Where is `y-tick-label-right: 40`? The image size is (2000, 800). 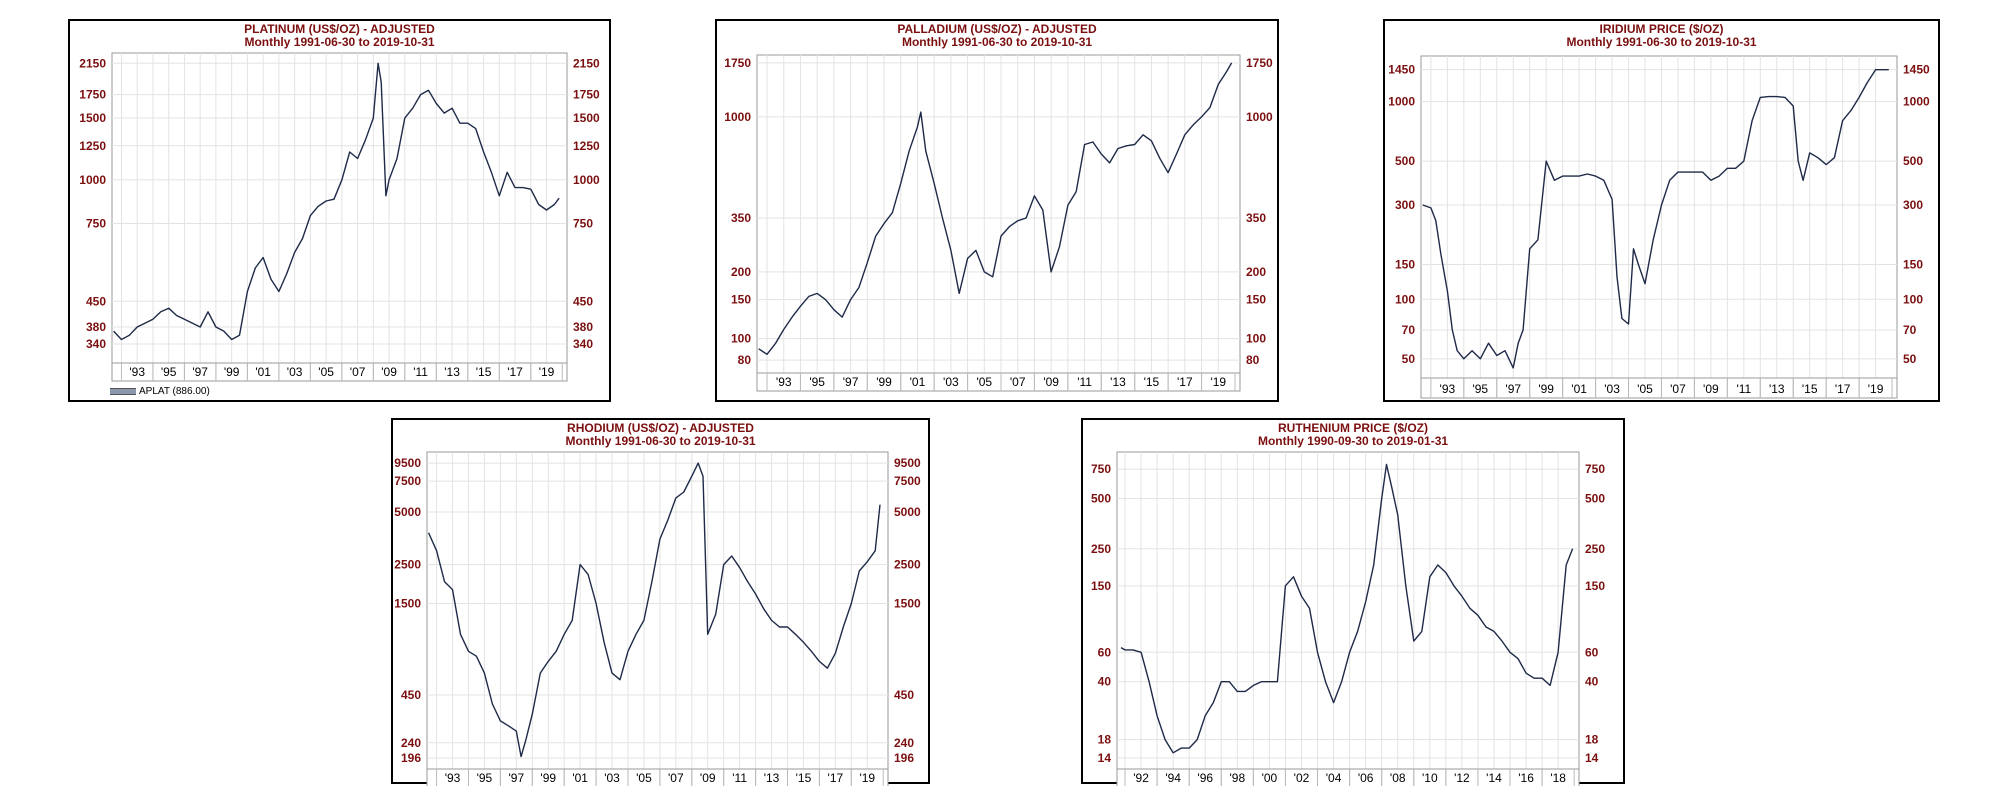 y-tick-label-right: 40 is located at coordinates (1592, 682).